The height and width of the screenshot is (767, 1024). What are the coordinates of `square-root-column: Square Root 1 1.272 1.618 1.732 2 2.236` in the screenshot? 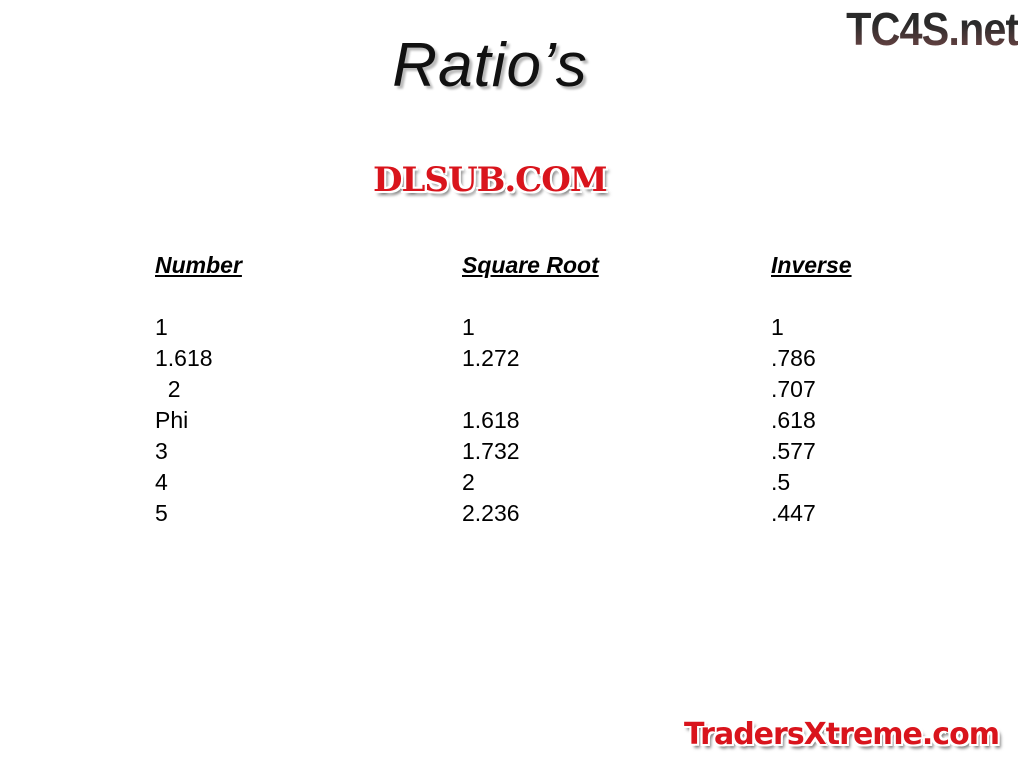 It's located at (530, 389).